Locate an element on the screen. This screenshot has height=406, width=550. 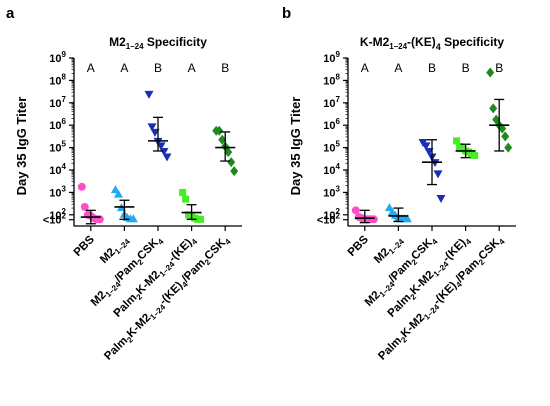
panel-letter: b is located at coordinates (286, 13).